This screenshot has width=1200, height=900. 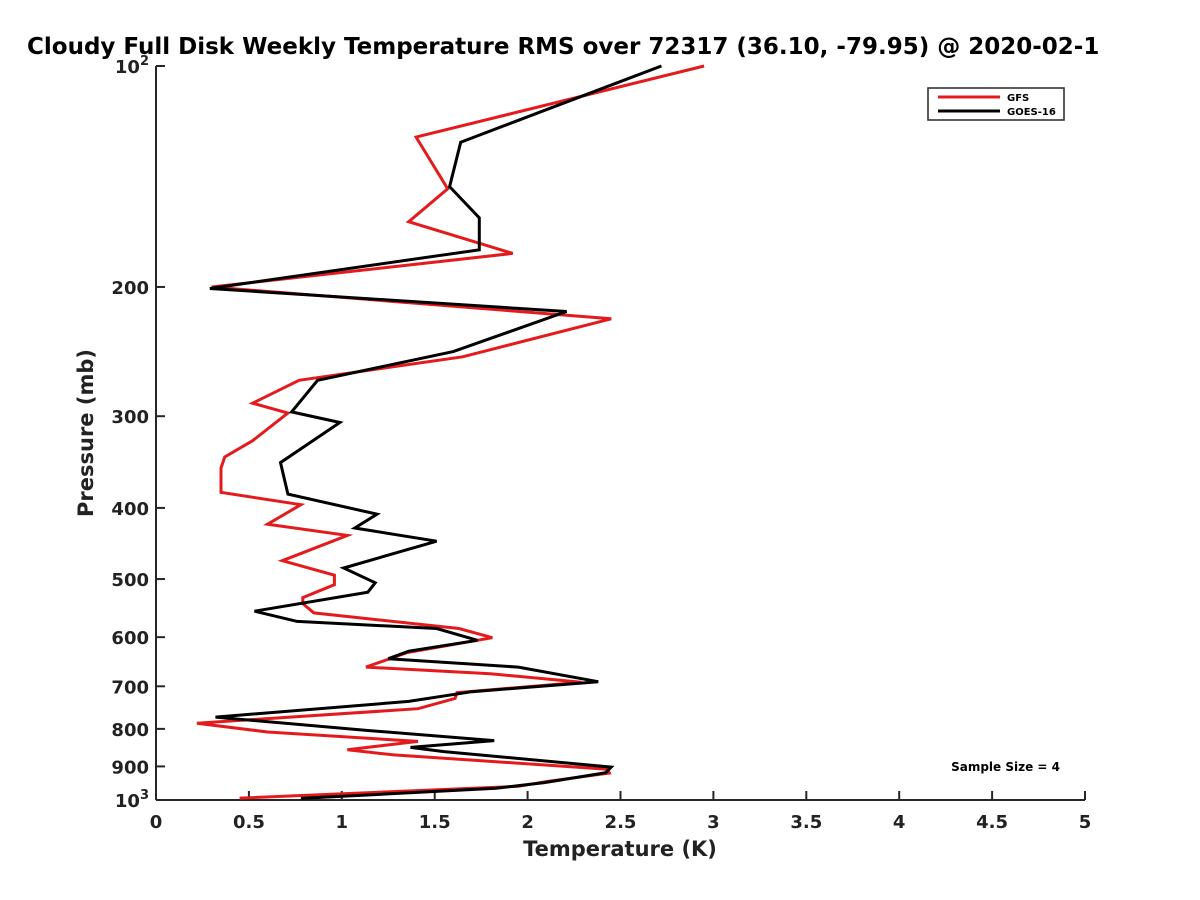 I want to click on y-tick-label: 200, so click(x=130, y=288).